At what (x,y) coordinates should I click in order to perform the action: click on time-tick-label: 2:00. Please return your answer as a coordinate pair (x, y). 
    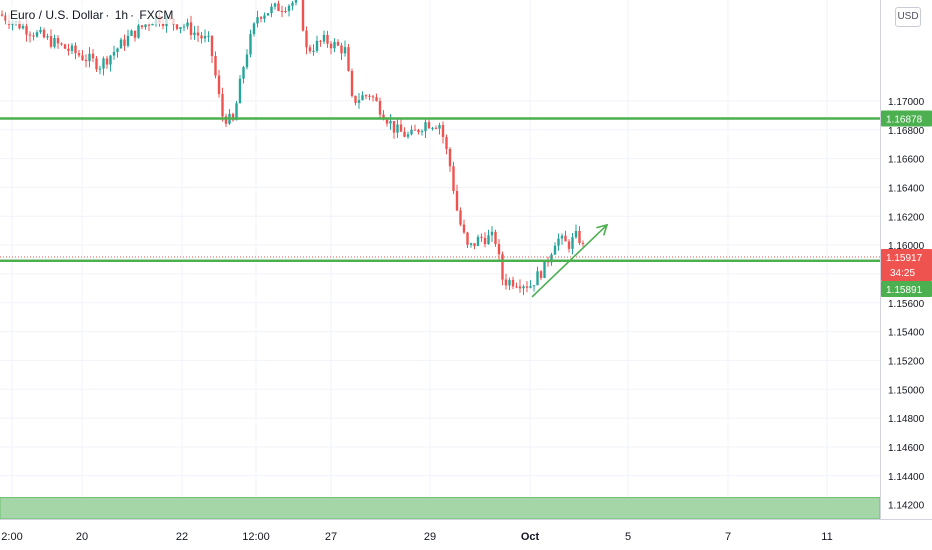
    Looking at the image, I should click on (11, 537).